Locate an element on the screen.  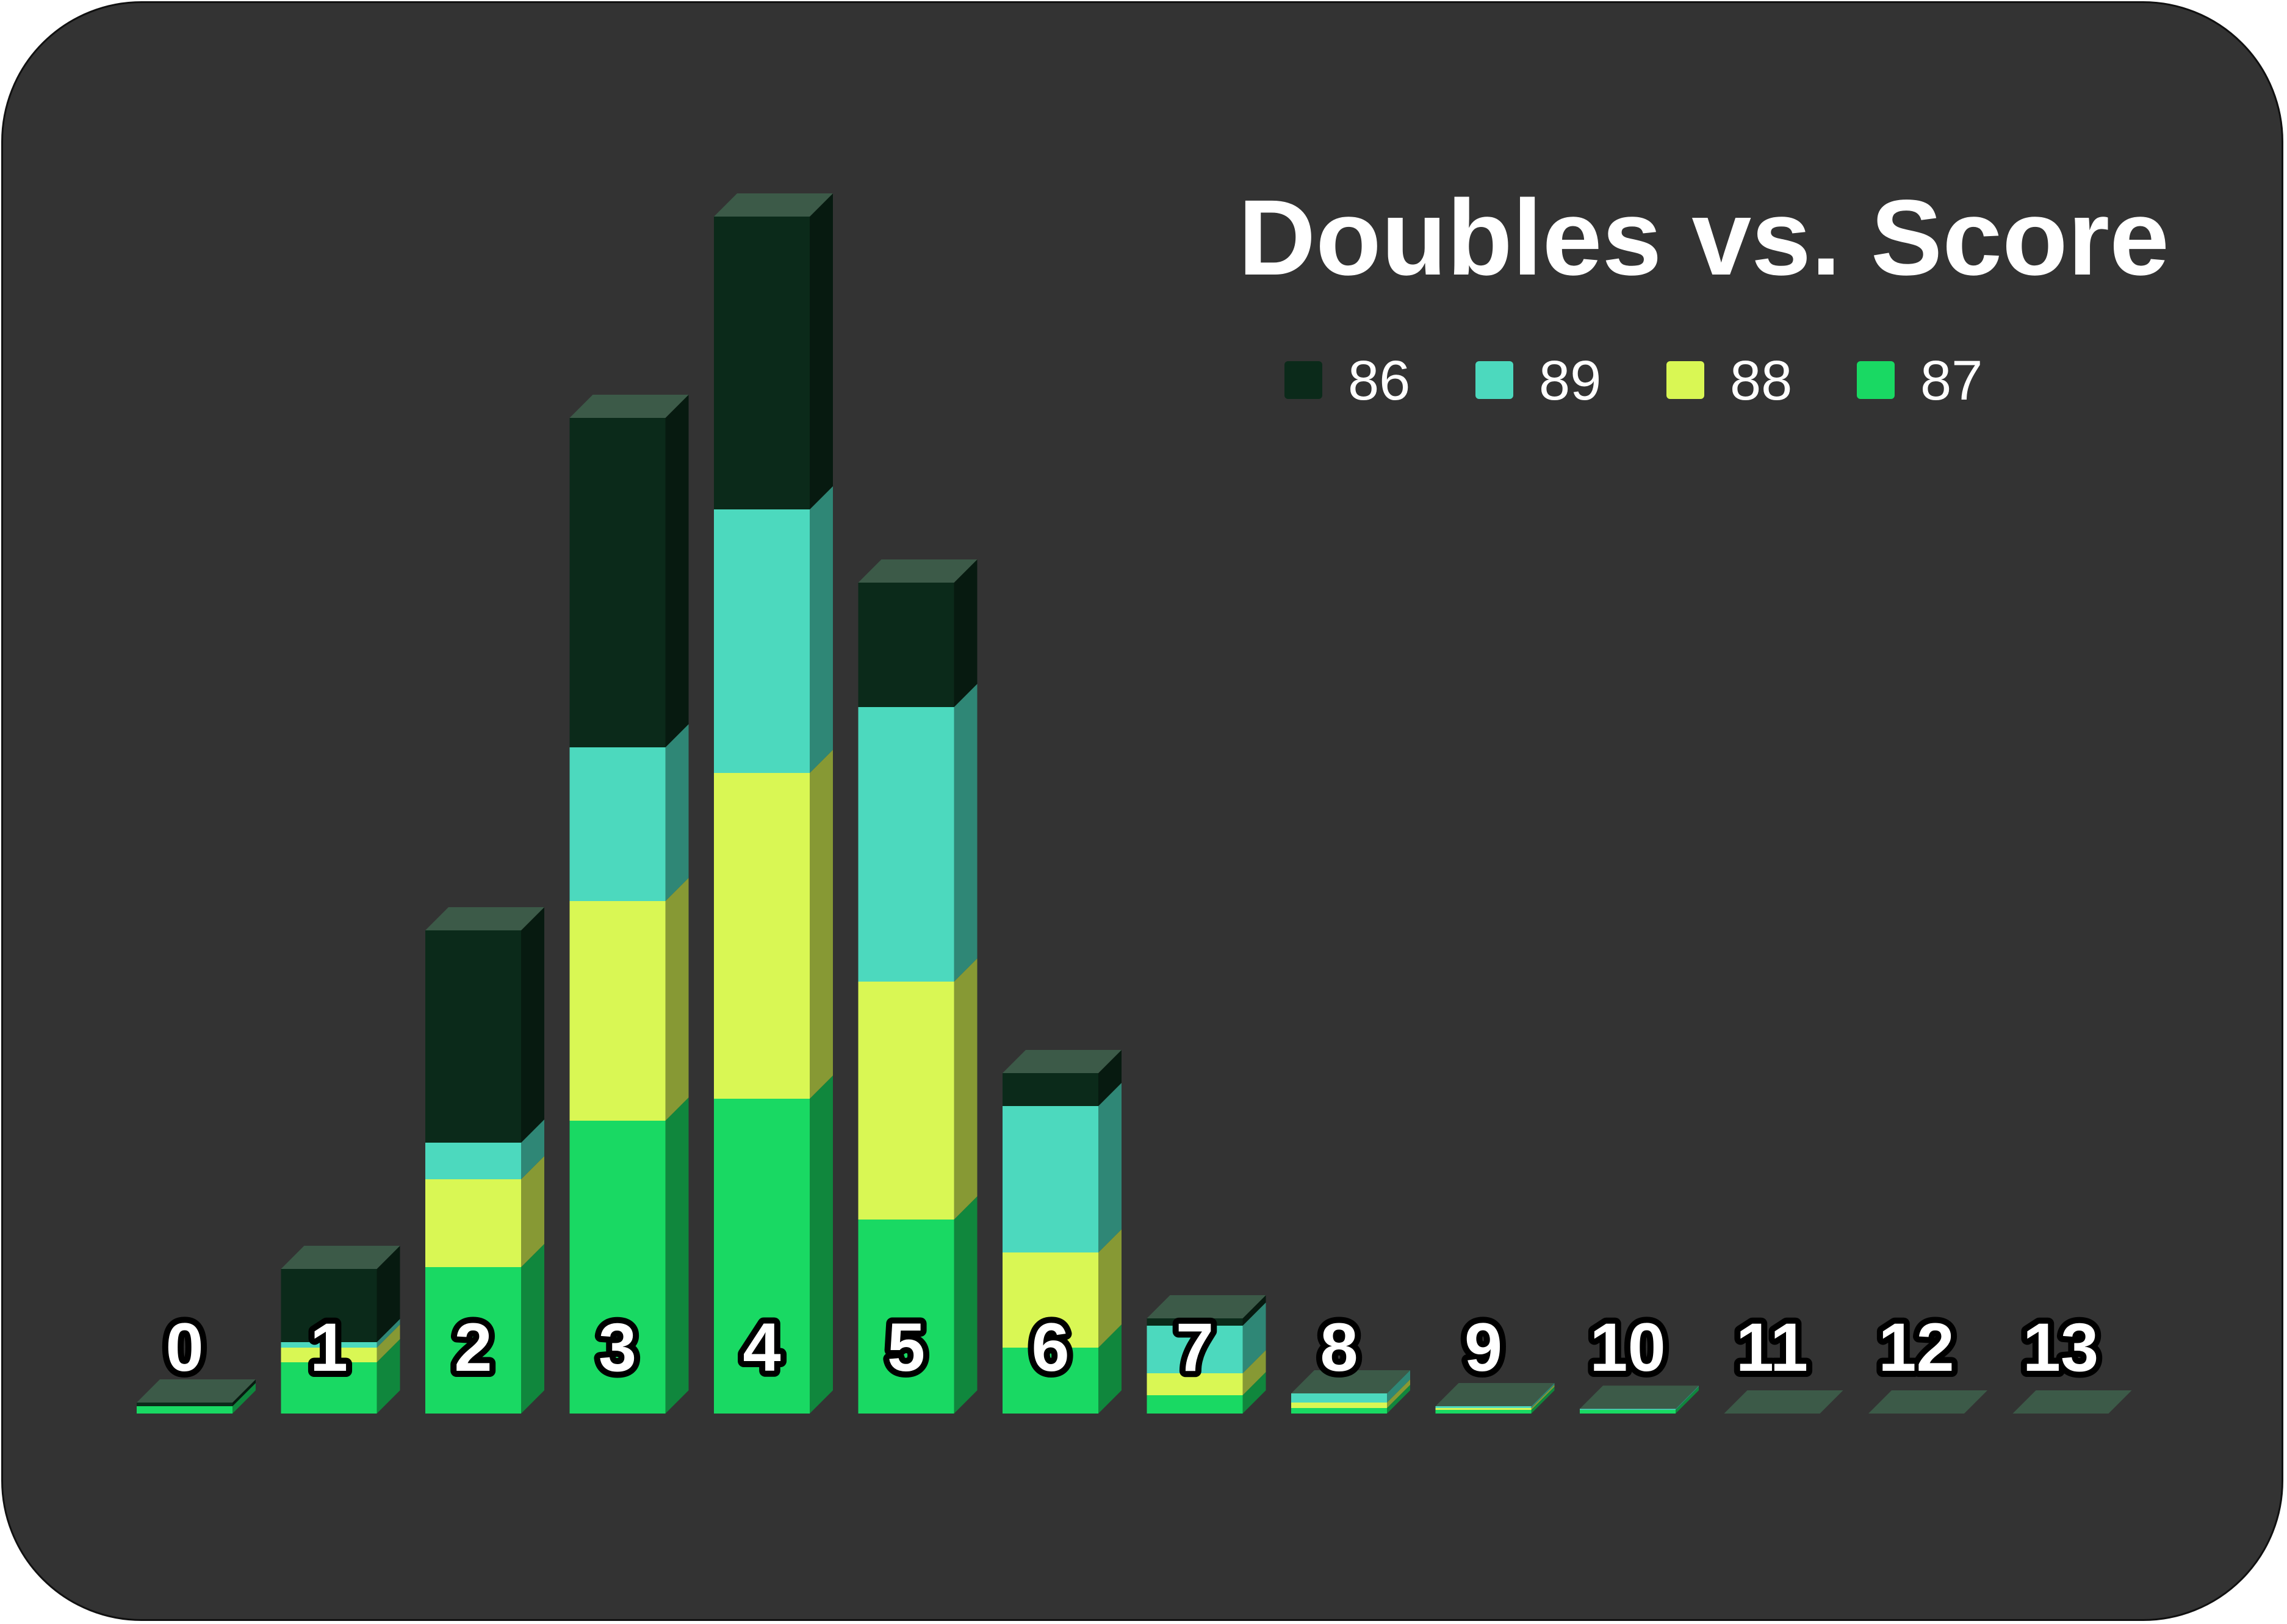
category-label-1: 1 is located at coordinates (329, 1347).